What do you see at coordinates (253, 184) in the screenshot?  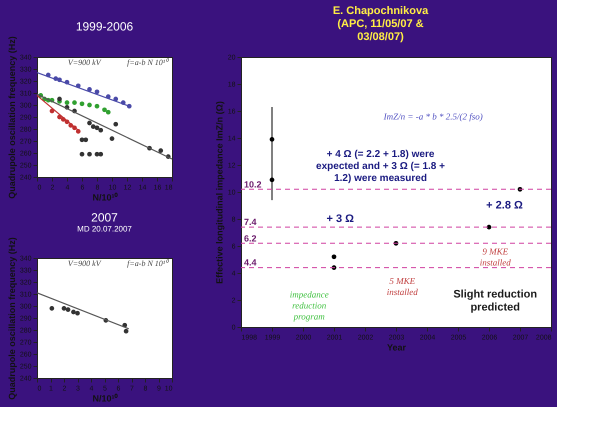 I see `ref-line-label: 10.2` at bounding box center [253, 184].